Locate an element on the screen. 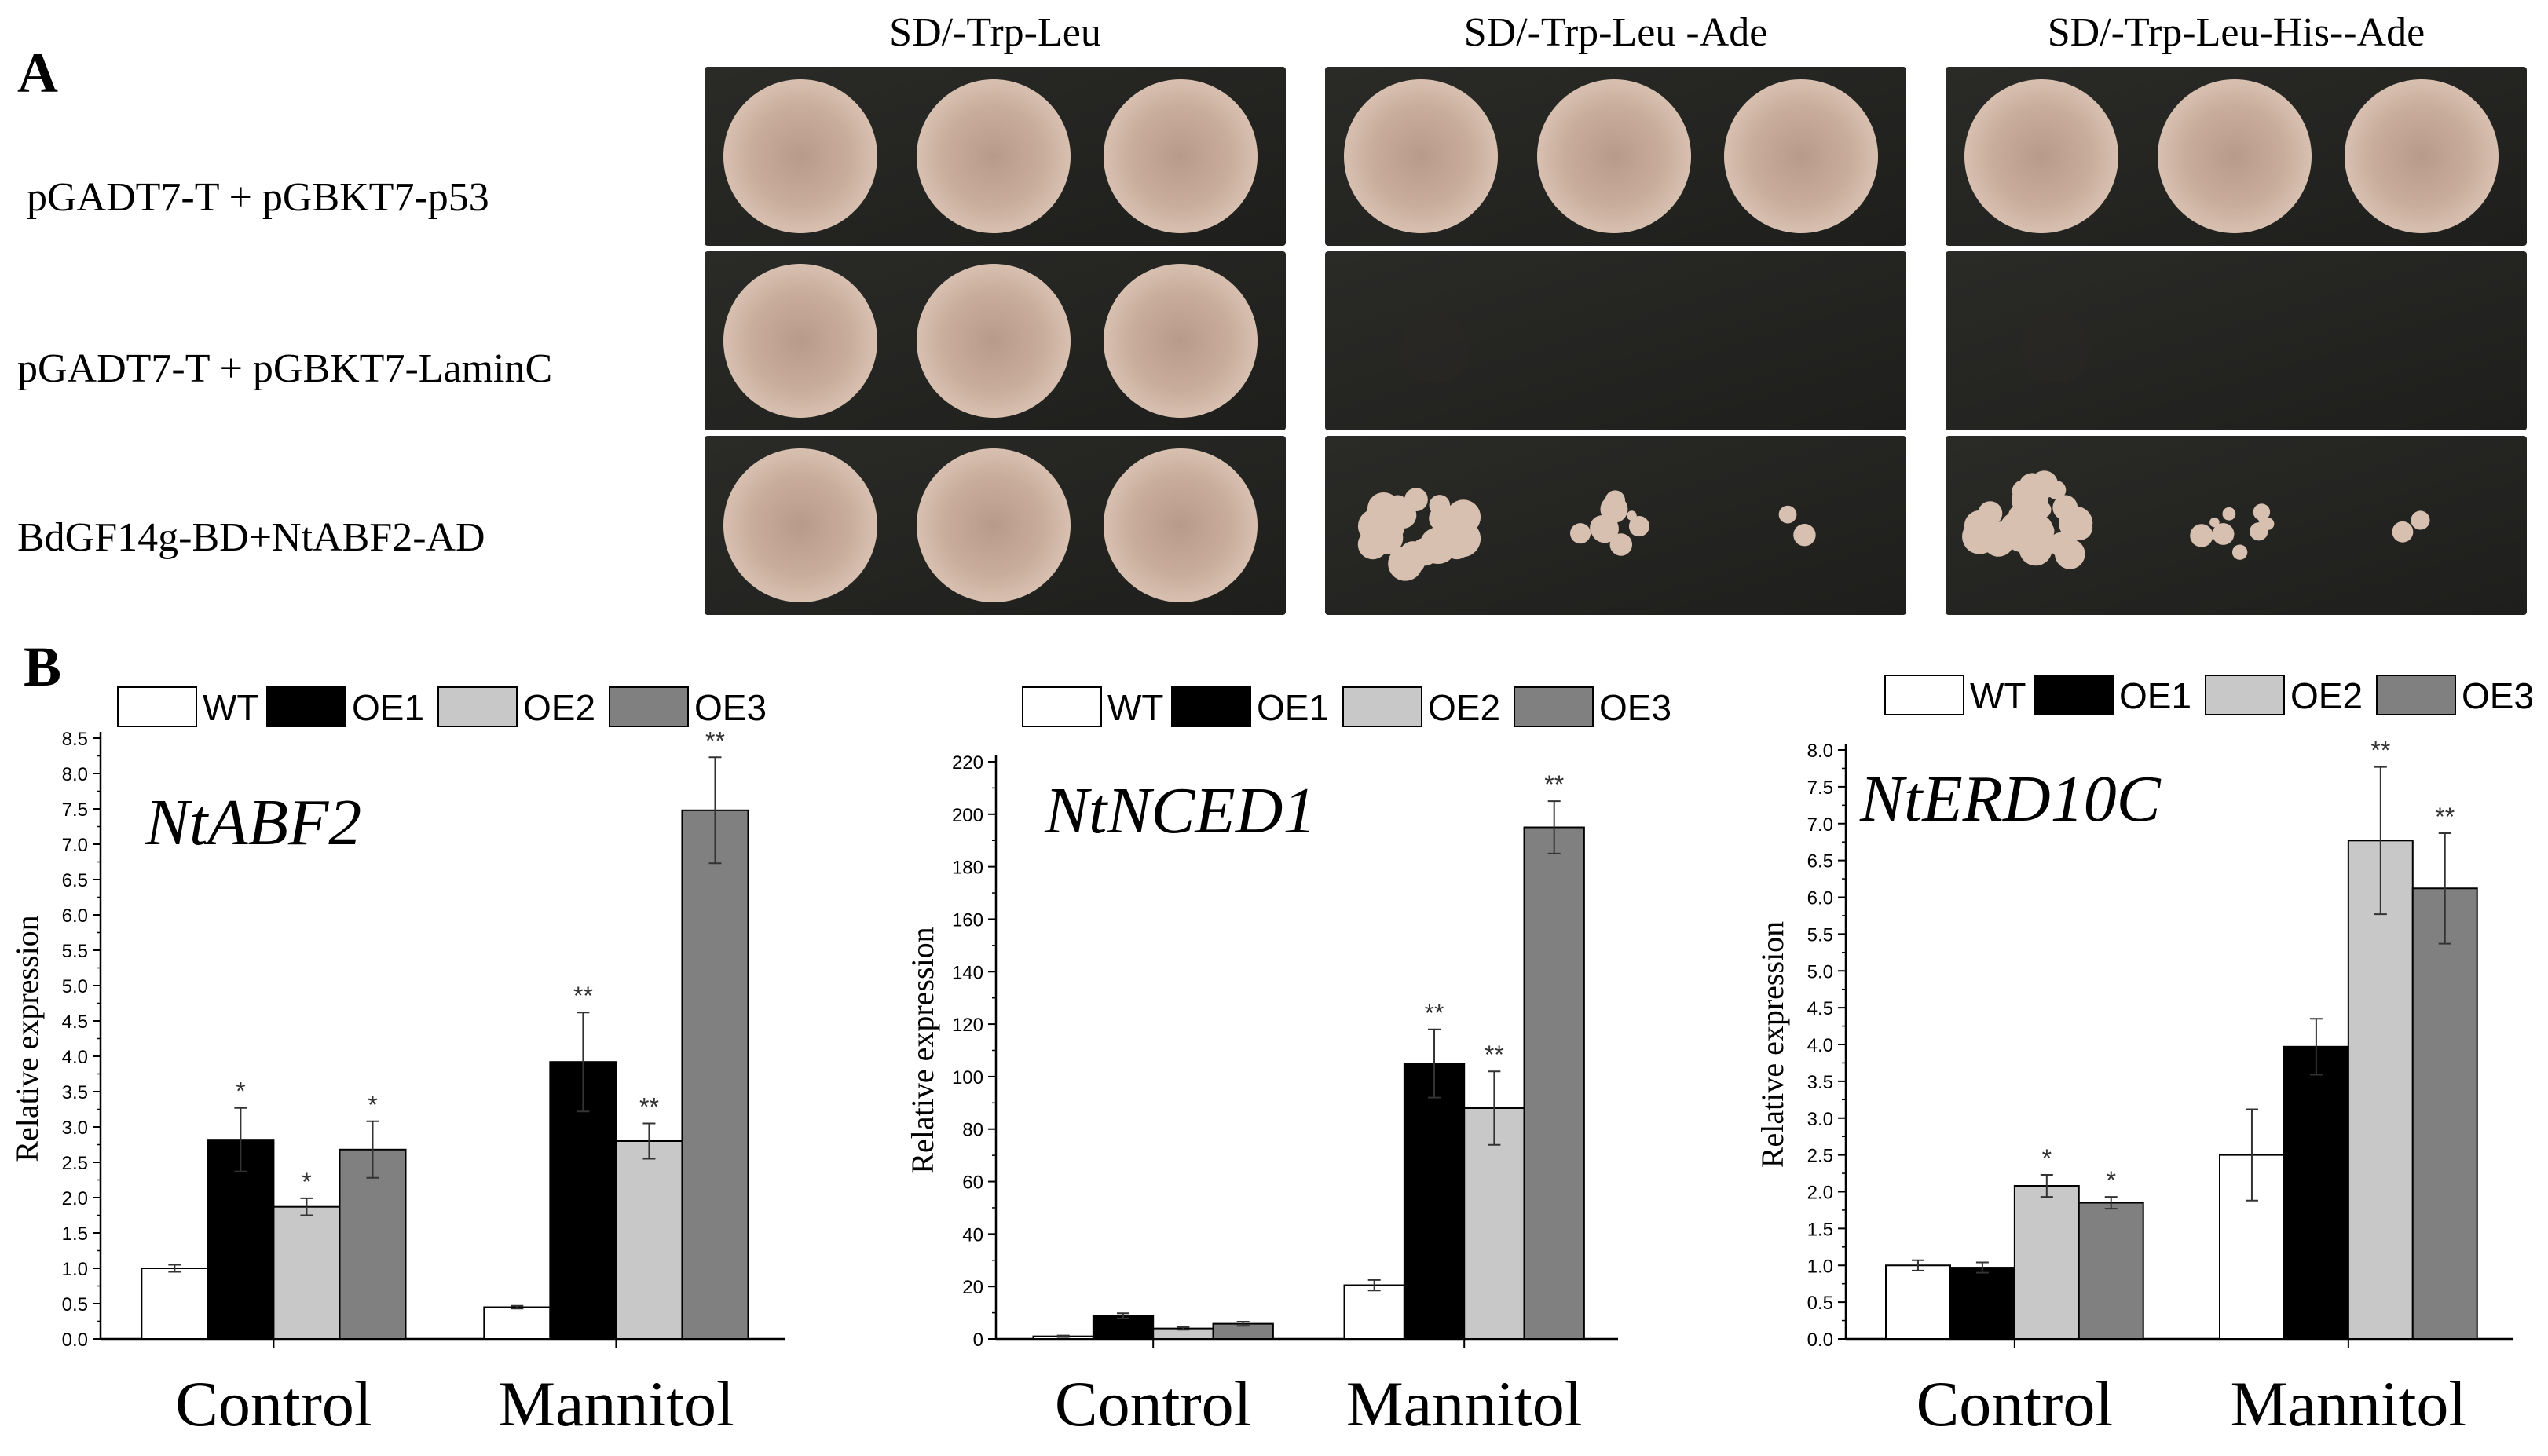 Image resolution: width=2548 pixels, height=1456 pixels. legend-label-oe1: OE1 is located at coordinates (2155, 695).